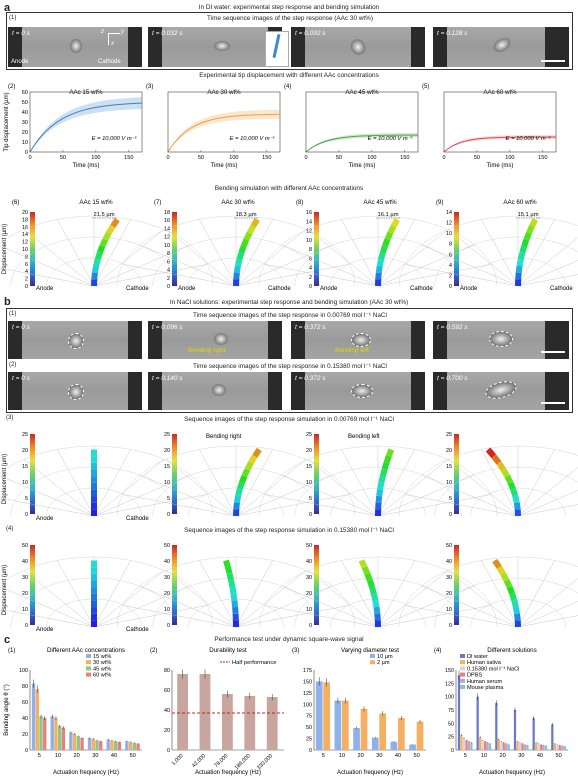  I want to click on colorbar-tick: 10, so click(309, 241).